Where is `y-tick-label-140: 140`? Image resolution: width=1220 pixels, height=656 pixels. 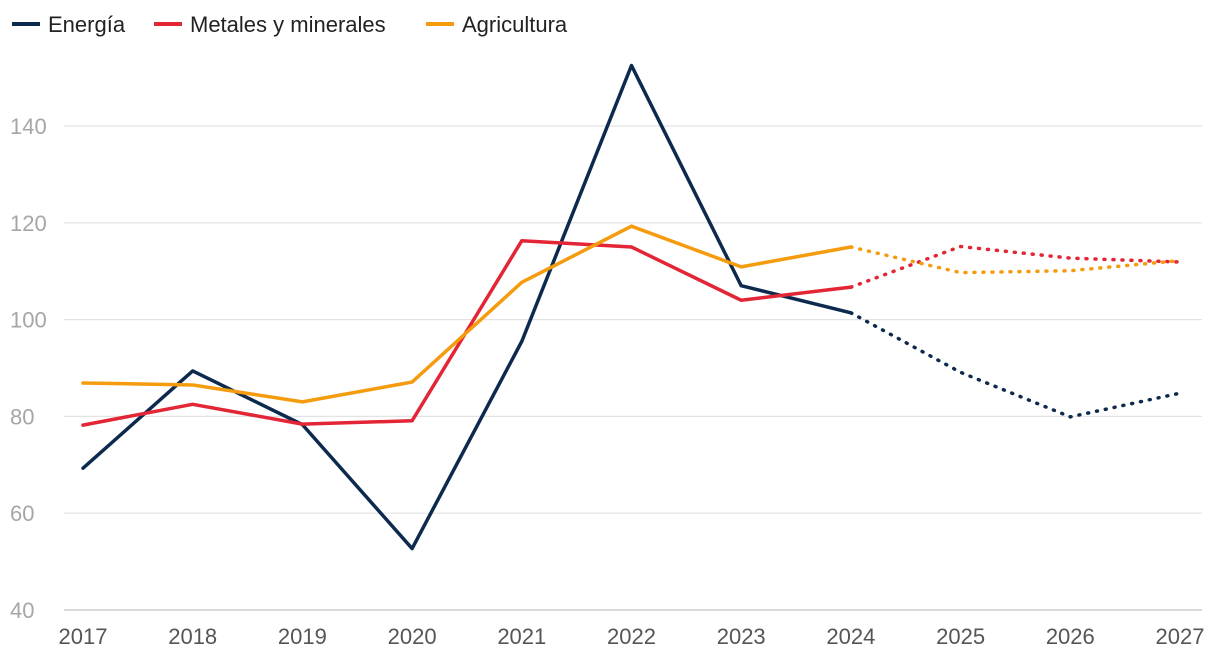 y-tick-label-140: 140 is located at coordinates (28, 126).